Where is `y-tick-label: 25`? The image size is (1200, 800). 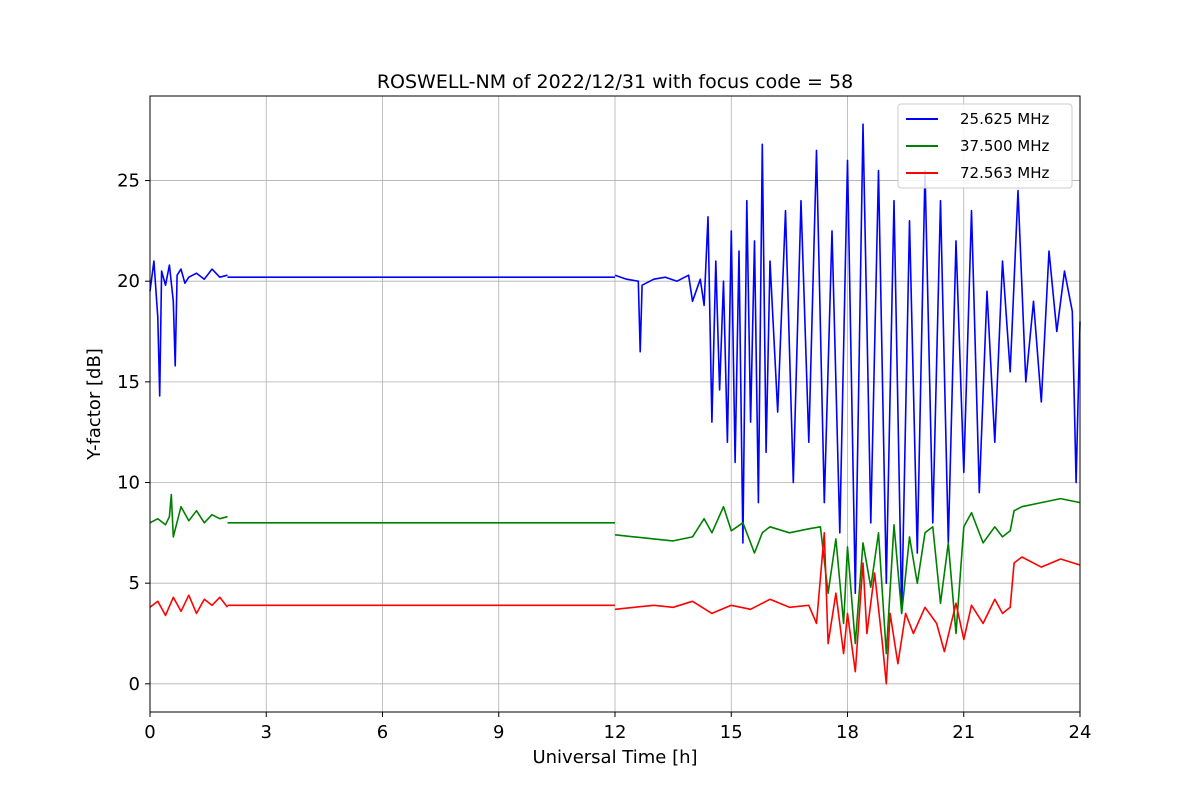
y-tick-label: 25 is located at coordinates (128, 181).